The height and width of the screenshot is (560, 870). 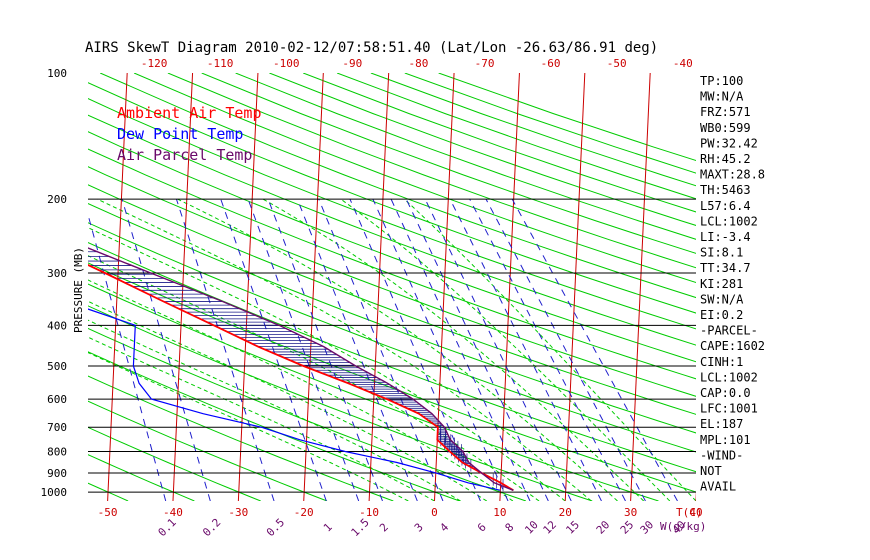 I want to click on bottom-tick-label: -50, so click(x=108, y=512).